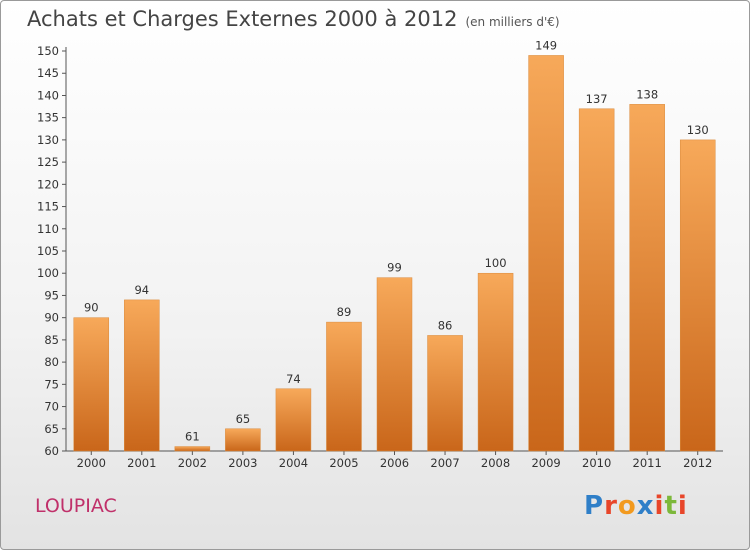 Image resolution: width=750 pixels, height=550 pixels. What do you see at coordinates (671, 506) in the screenshot?
I see `logo-letter: t` at bounding box center [671, 506].